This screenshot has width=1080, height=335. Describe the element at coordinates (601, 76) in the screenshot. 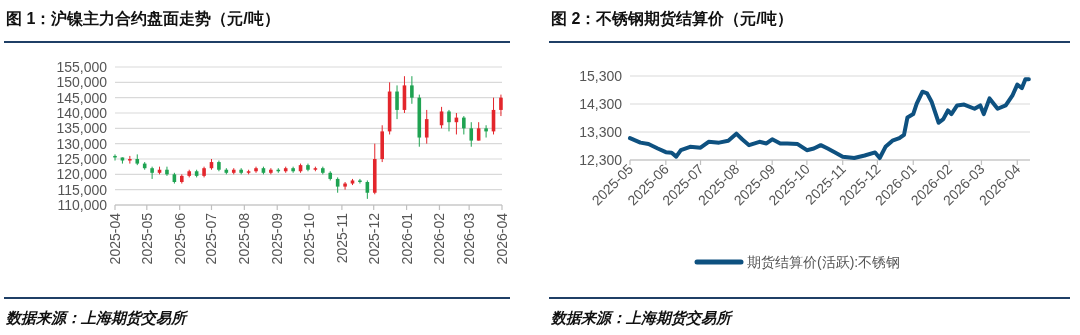

I see `y-tick-label: 15,300` at that location.